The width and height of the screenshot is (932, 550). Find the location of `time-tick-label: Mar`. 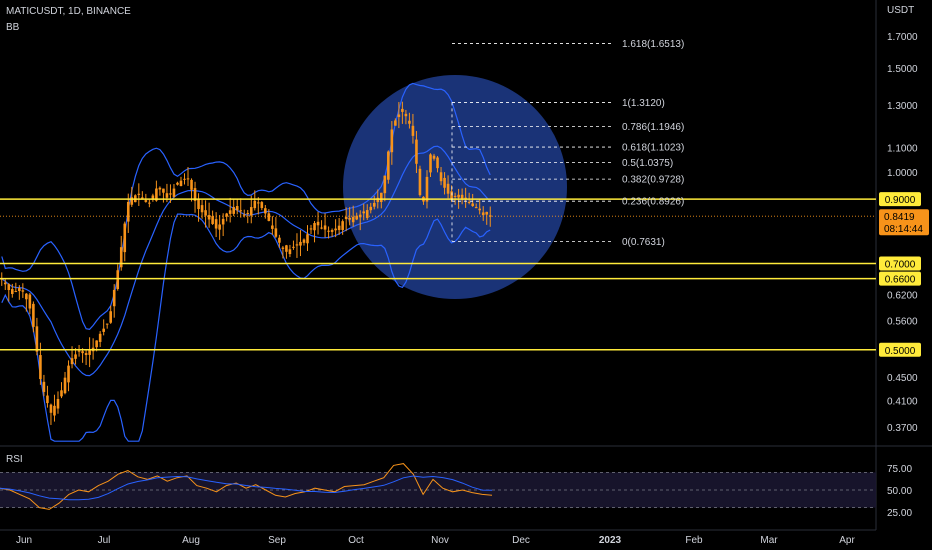

time-tick-label: Mar is located at coordinates (769, 540).